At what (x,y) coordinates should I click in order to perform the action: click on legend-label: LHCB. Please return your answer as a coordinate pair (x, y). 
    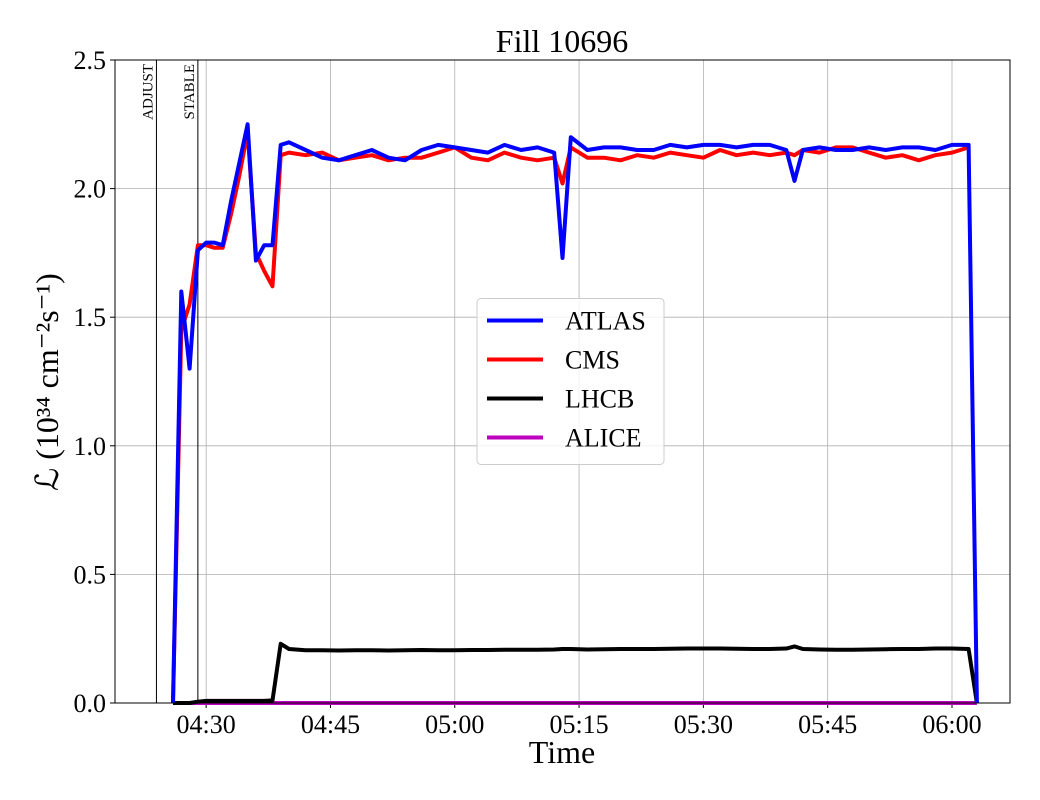
    Looking at the image, I should click on (599, 399).